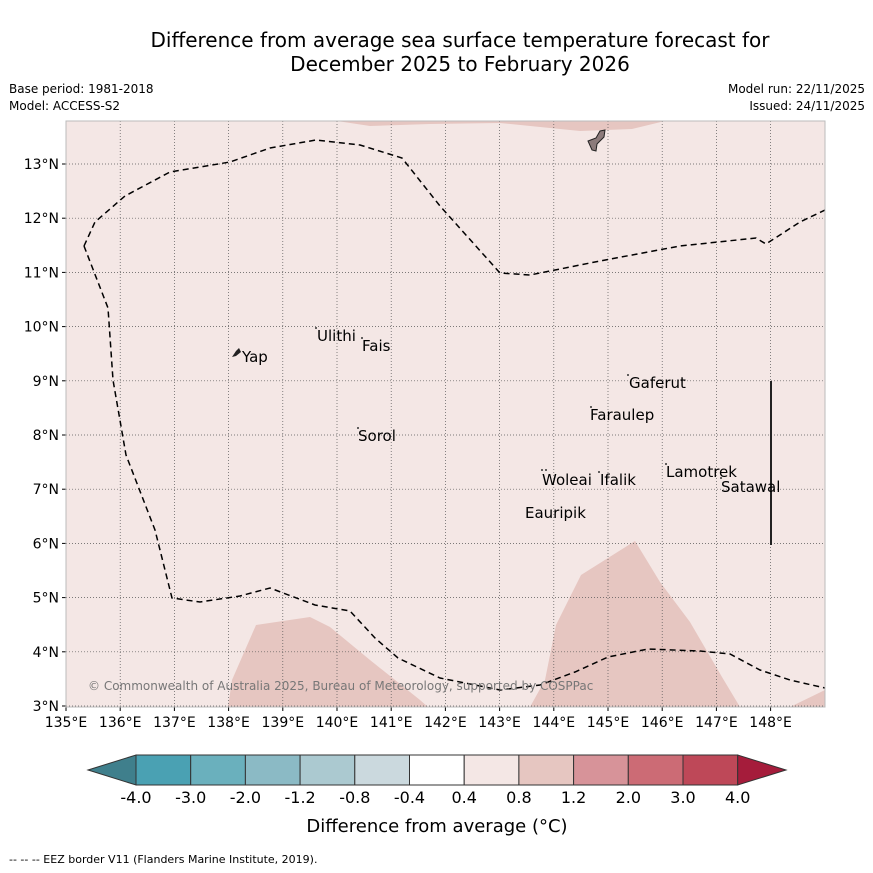  I want to click on label-sorol: Sorol, so click(377, 436).